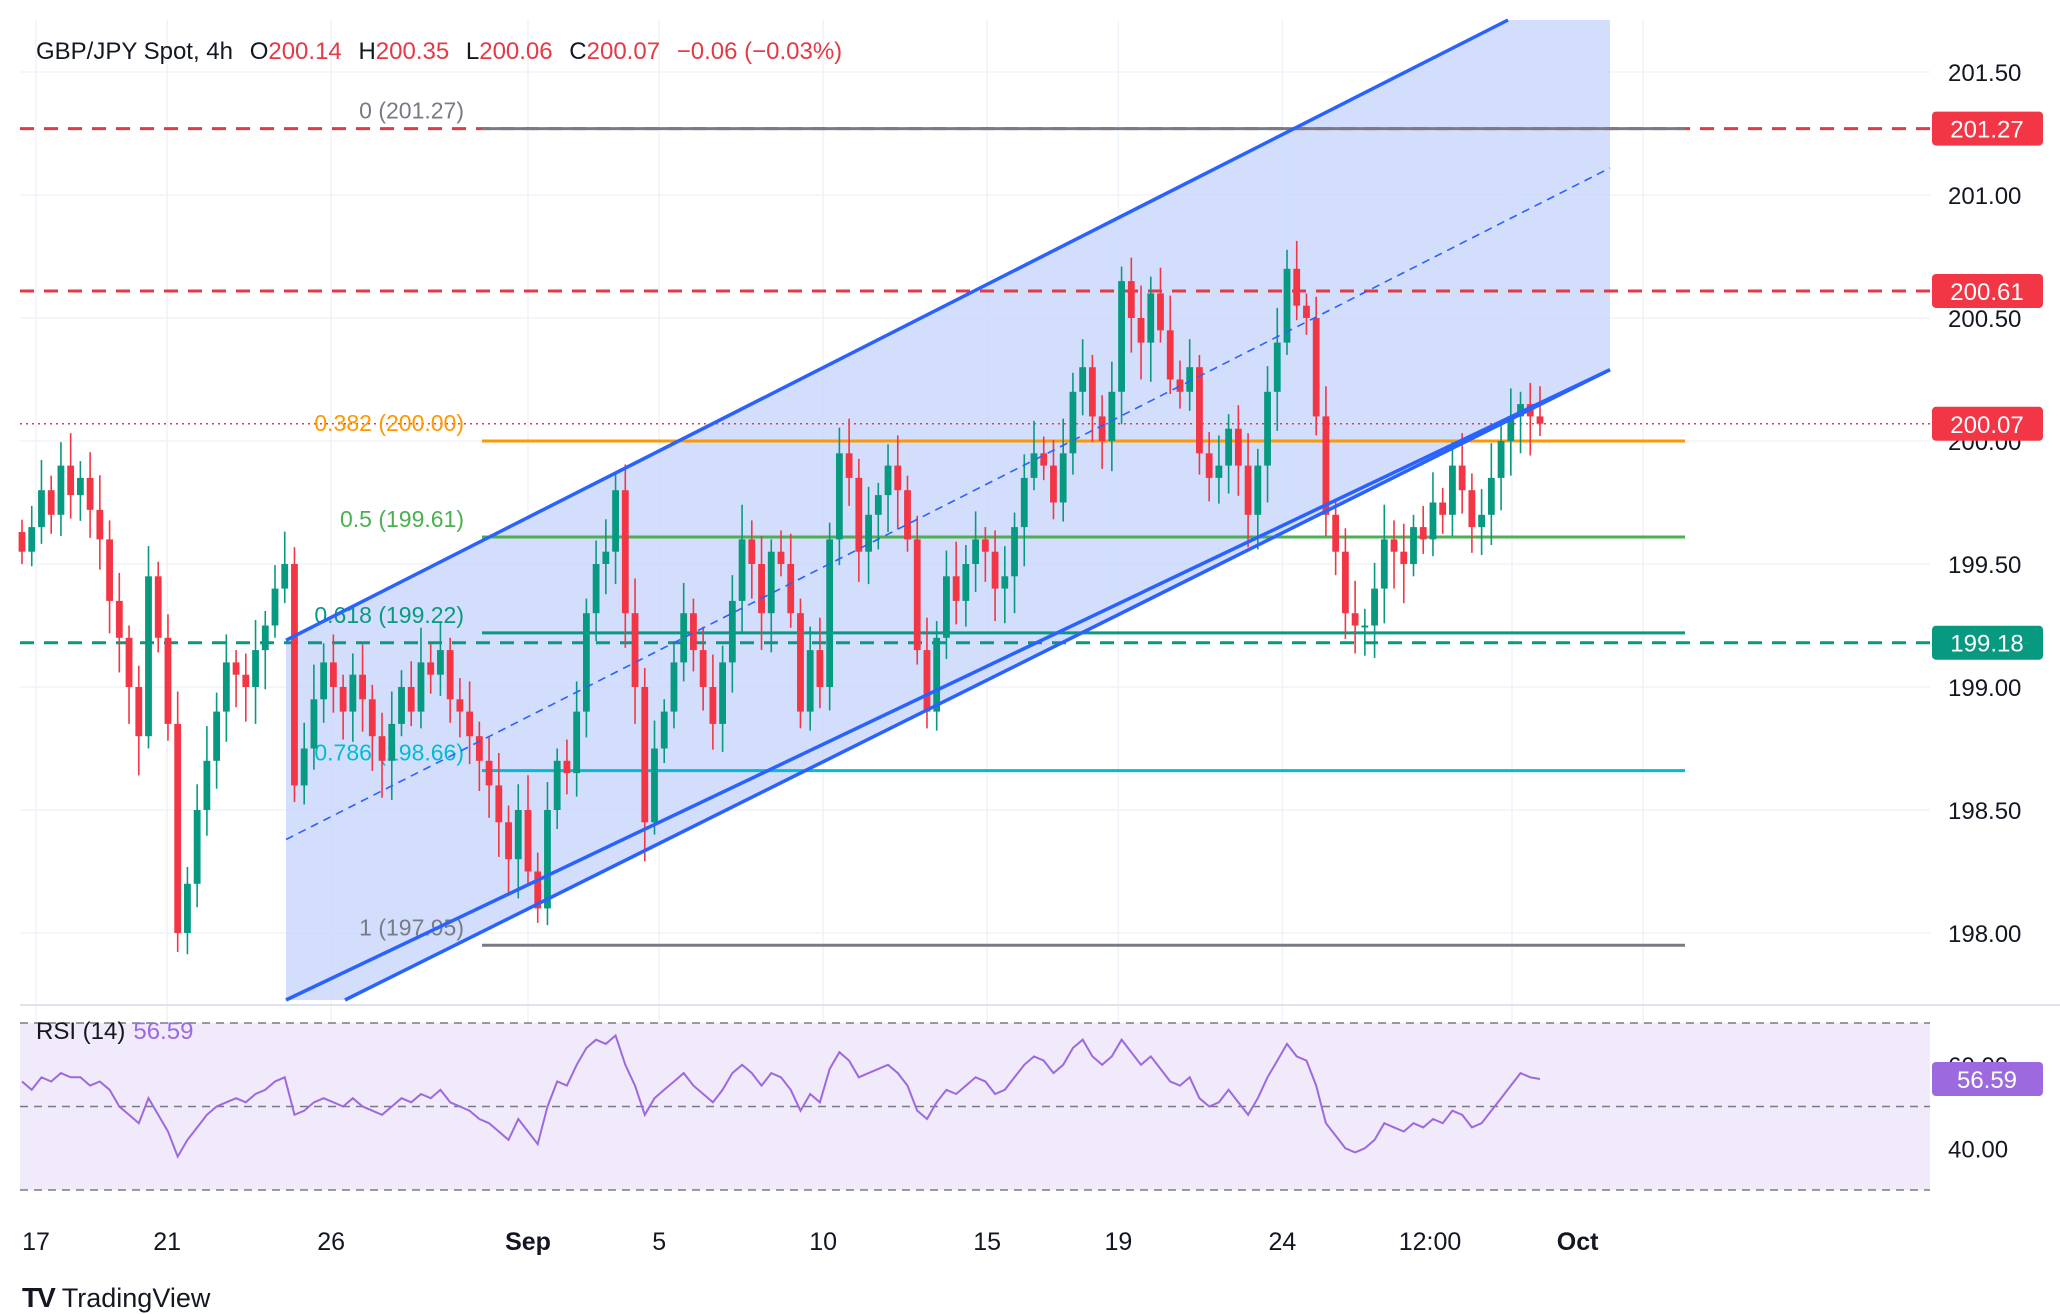  What do you see at coordinates (1987, 423) in the screenshot?
I see `price-tag` at bounding box center [1987, 423].